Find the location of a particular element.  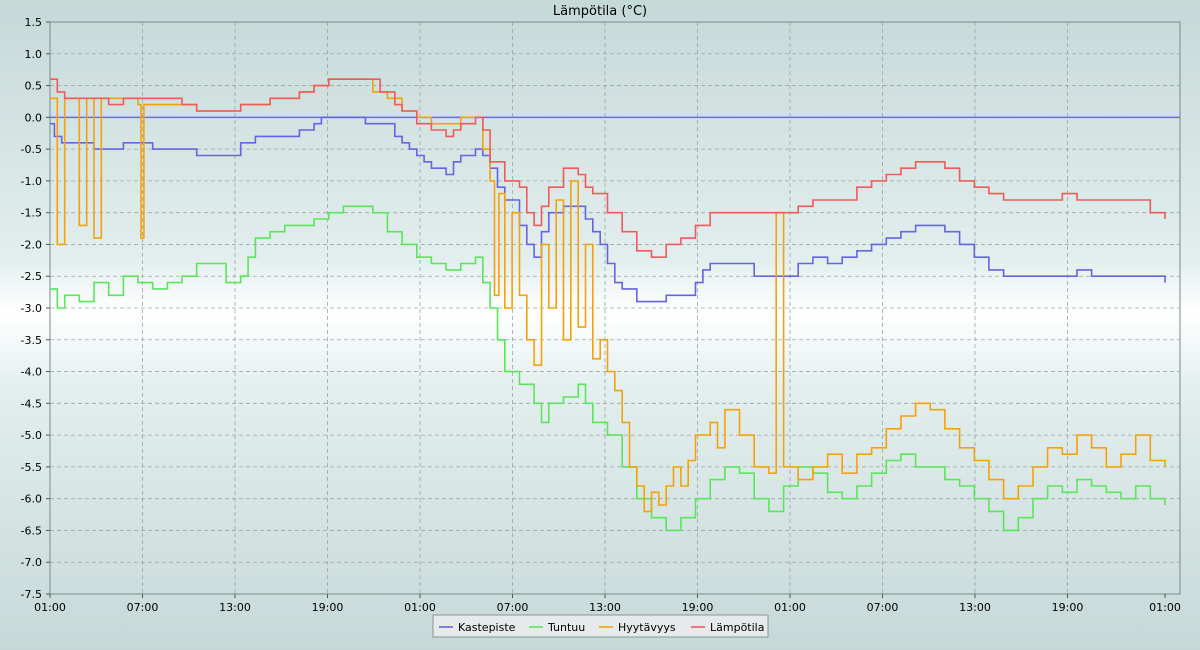

legend-label-kastepiste: Kastepiste is located at coordinates (487, 627).